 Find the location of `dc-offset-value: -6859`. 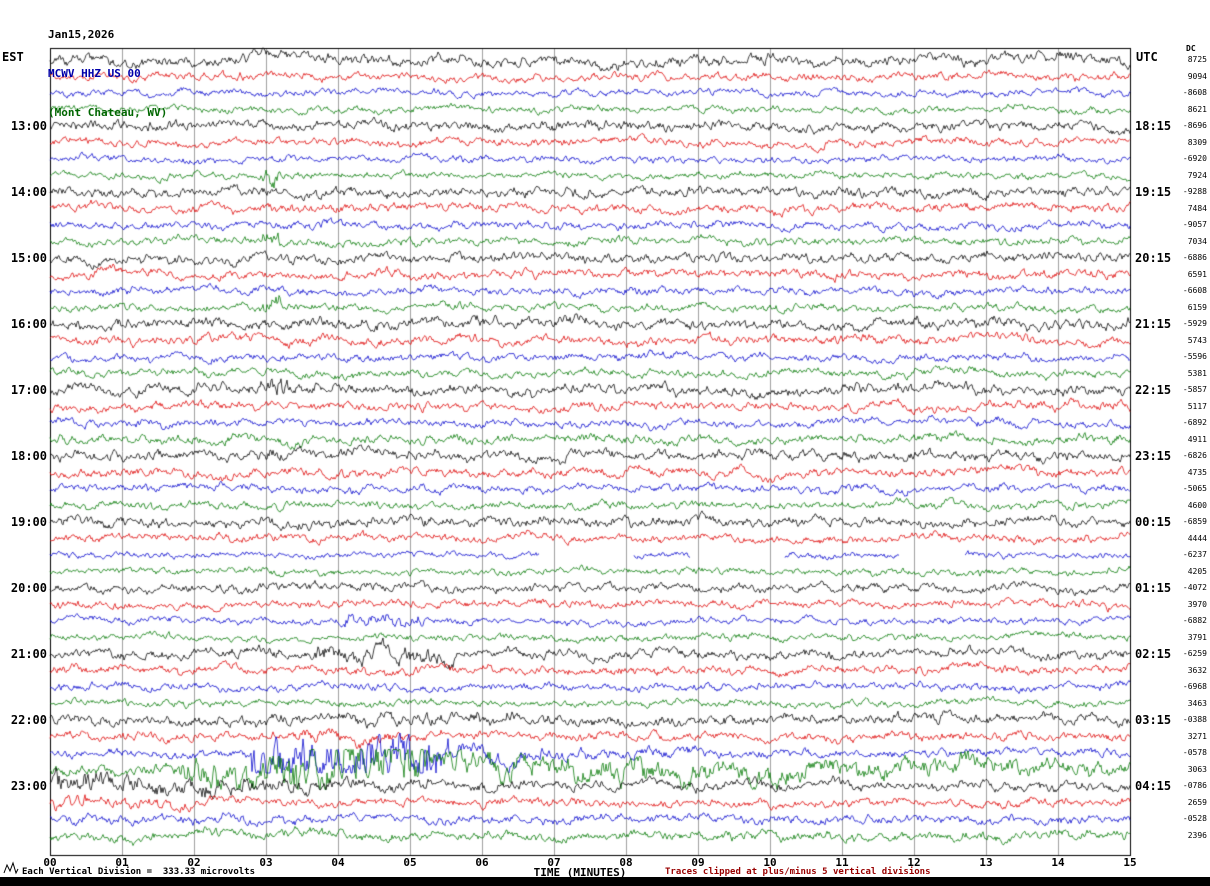

dc-offset-value: -6859 is located at coordinates (1194, 521).